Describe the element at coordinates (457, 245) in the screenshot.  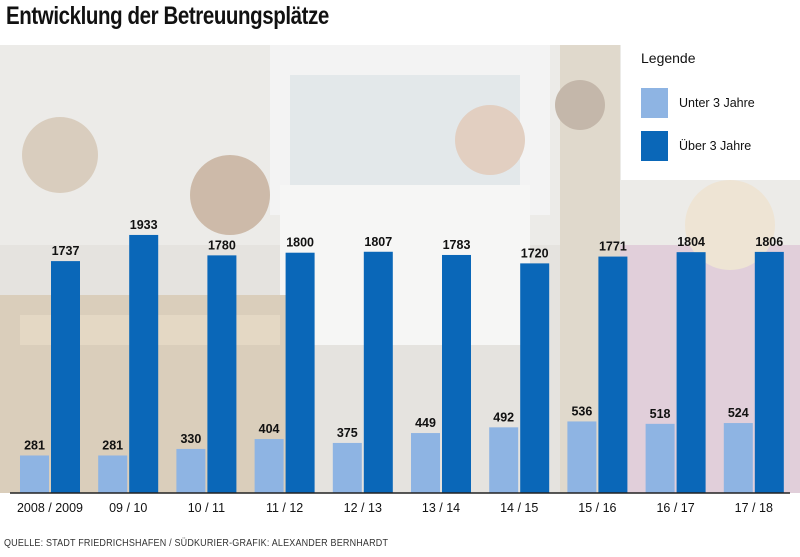
I see `value-label-ueber-3-jahre-5: 1783` at that location.